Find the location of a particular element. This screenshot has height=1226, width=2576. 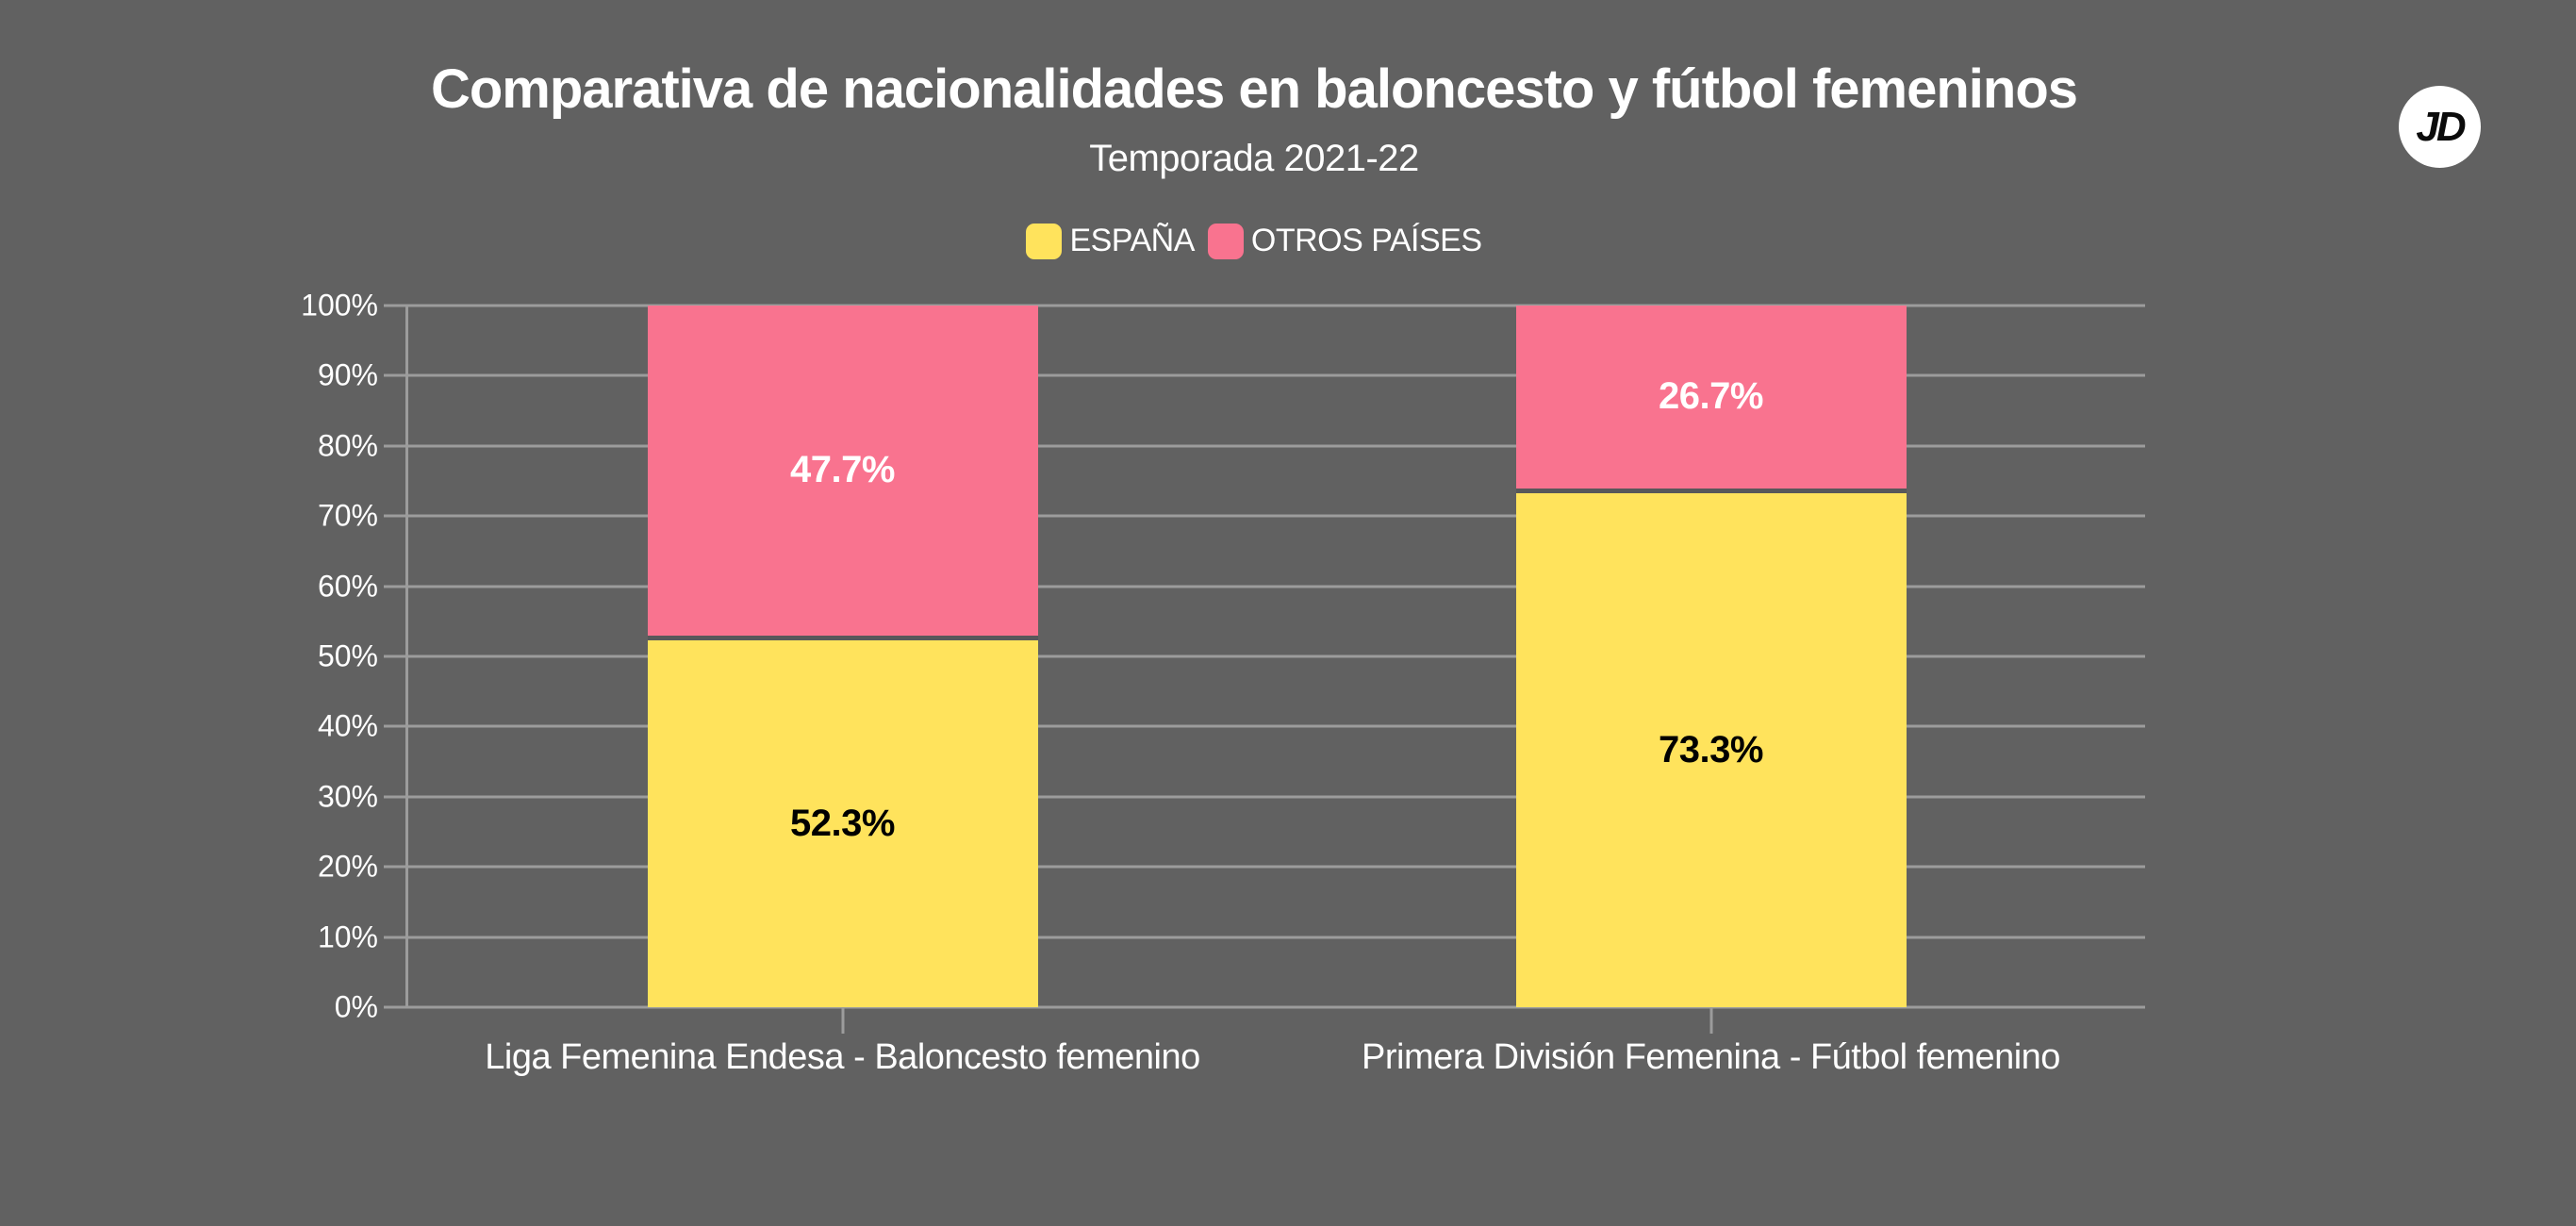

legend-swatch-otros-paises-icon is located at coordinates (1225, 241).